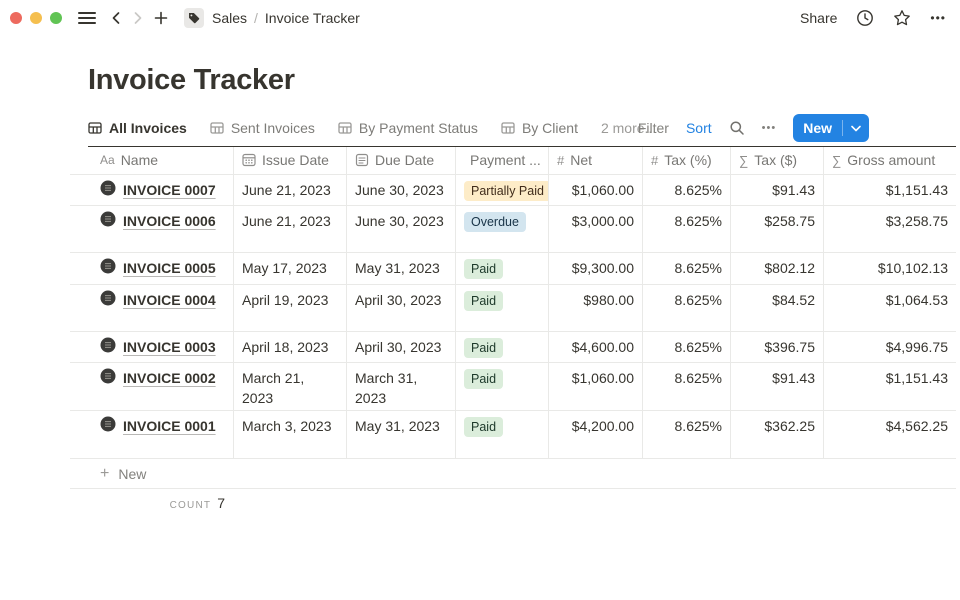  What do you see at coordinates (776, 160) in the screenshot?
I see `column-header-tax-usd: ∑ Tax ($)` at bounding box center [776, 160].